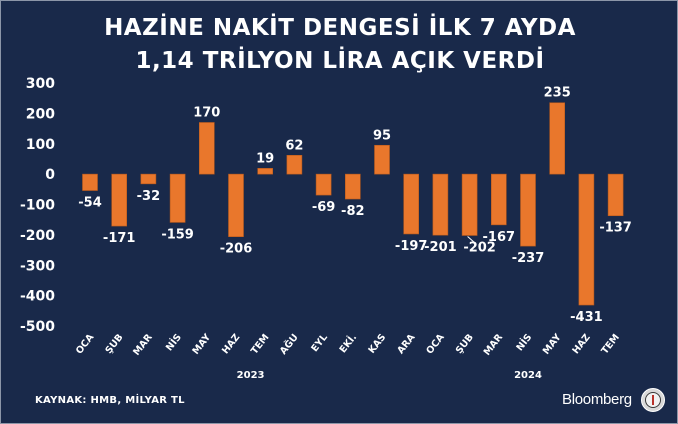 Image resolution: width=678 pixels, height=424 pixels. Describe the element at coordinates (406, 344) in the screenshot. I see `category-label: ARA` at that location.